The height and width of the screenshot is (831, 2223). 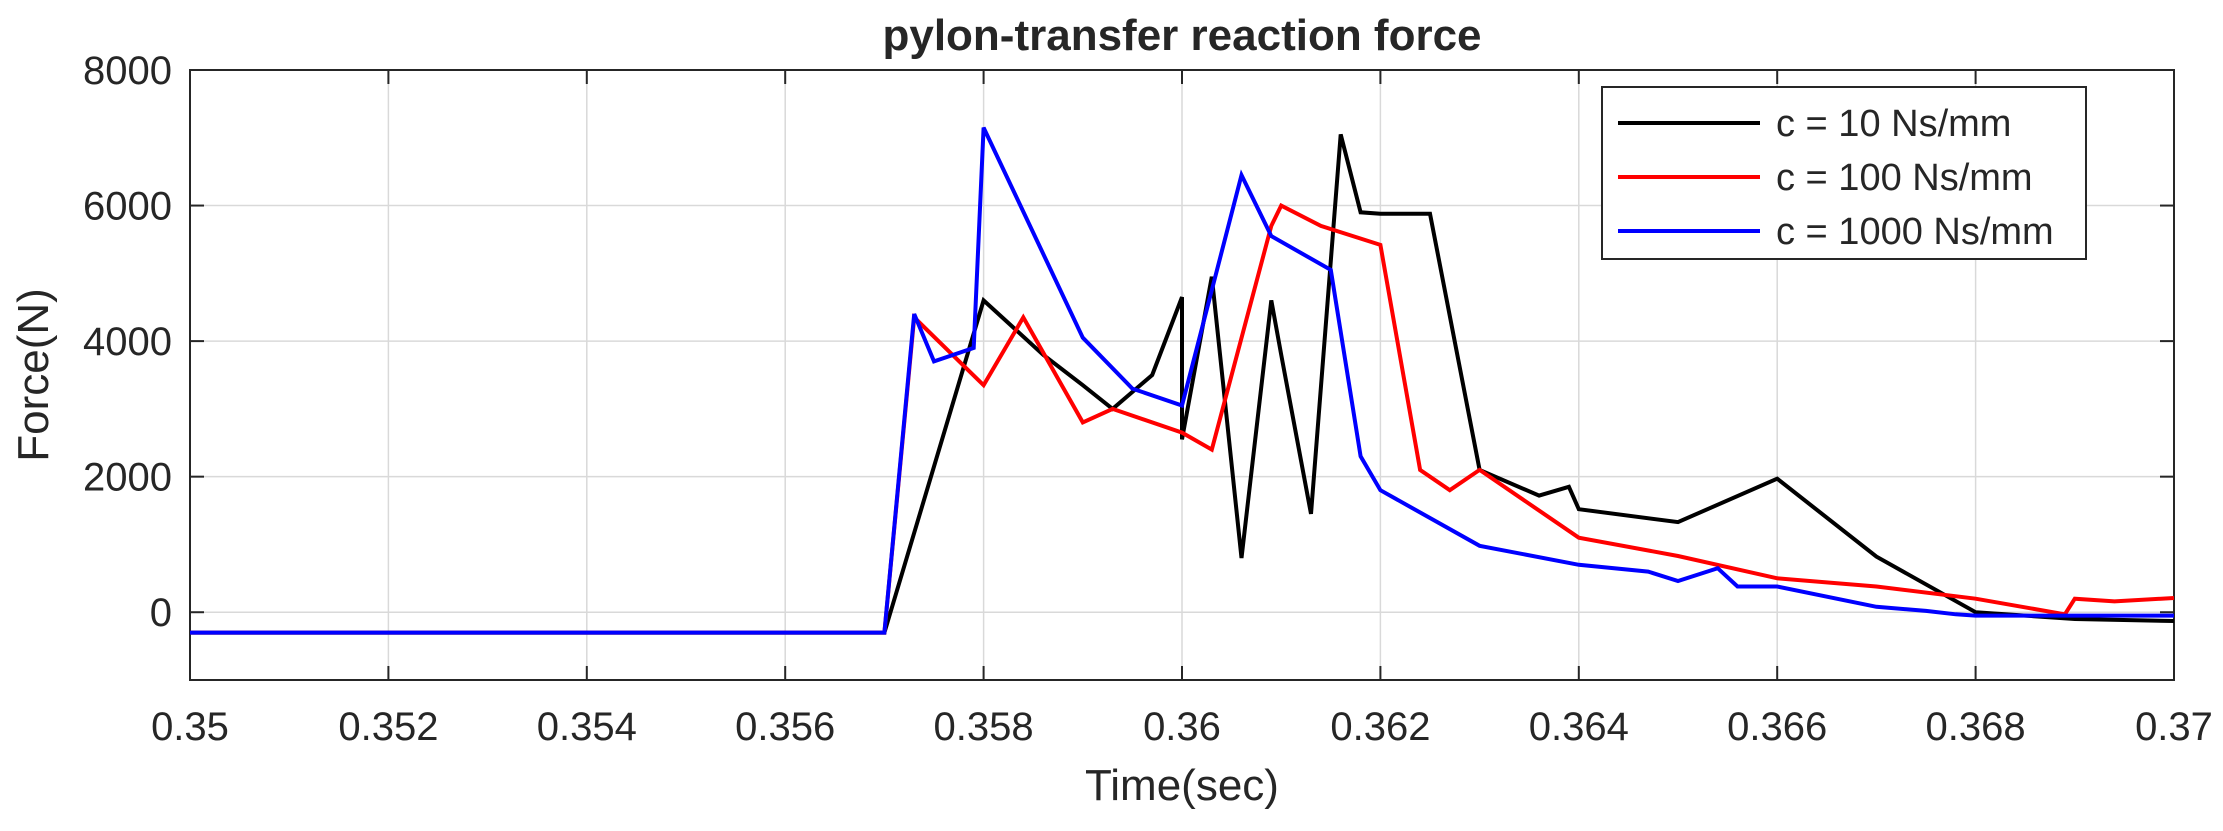 What do you see at coordinates (984, 727) in the screenshot?
I see `x-tick-label: 0.358` at bounding box center [984, 727].